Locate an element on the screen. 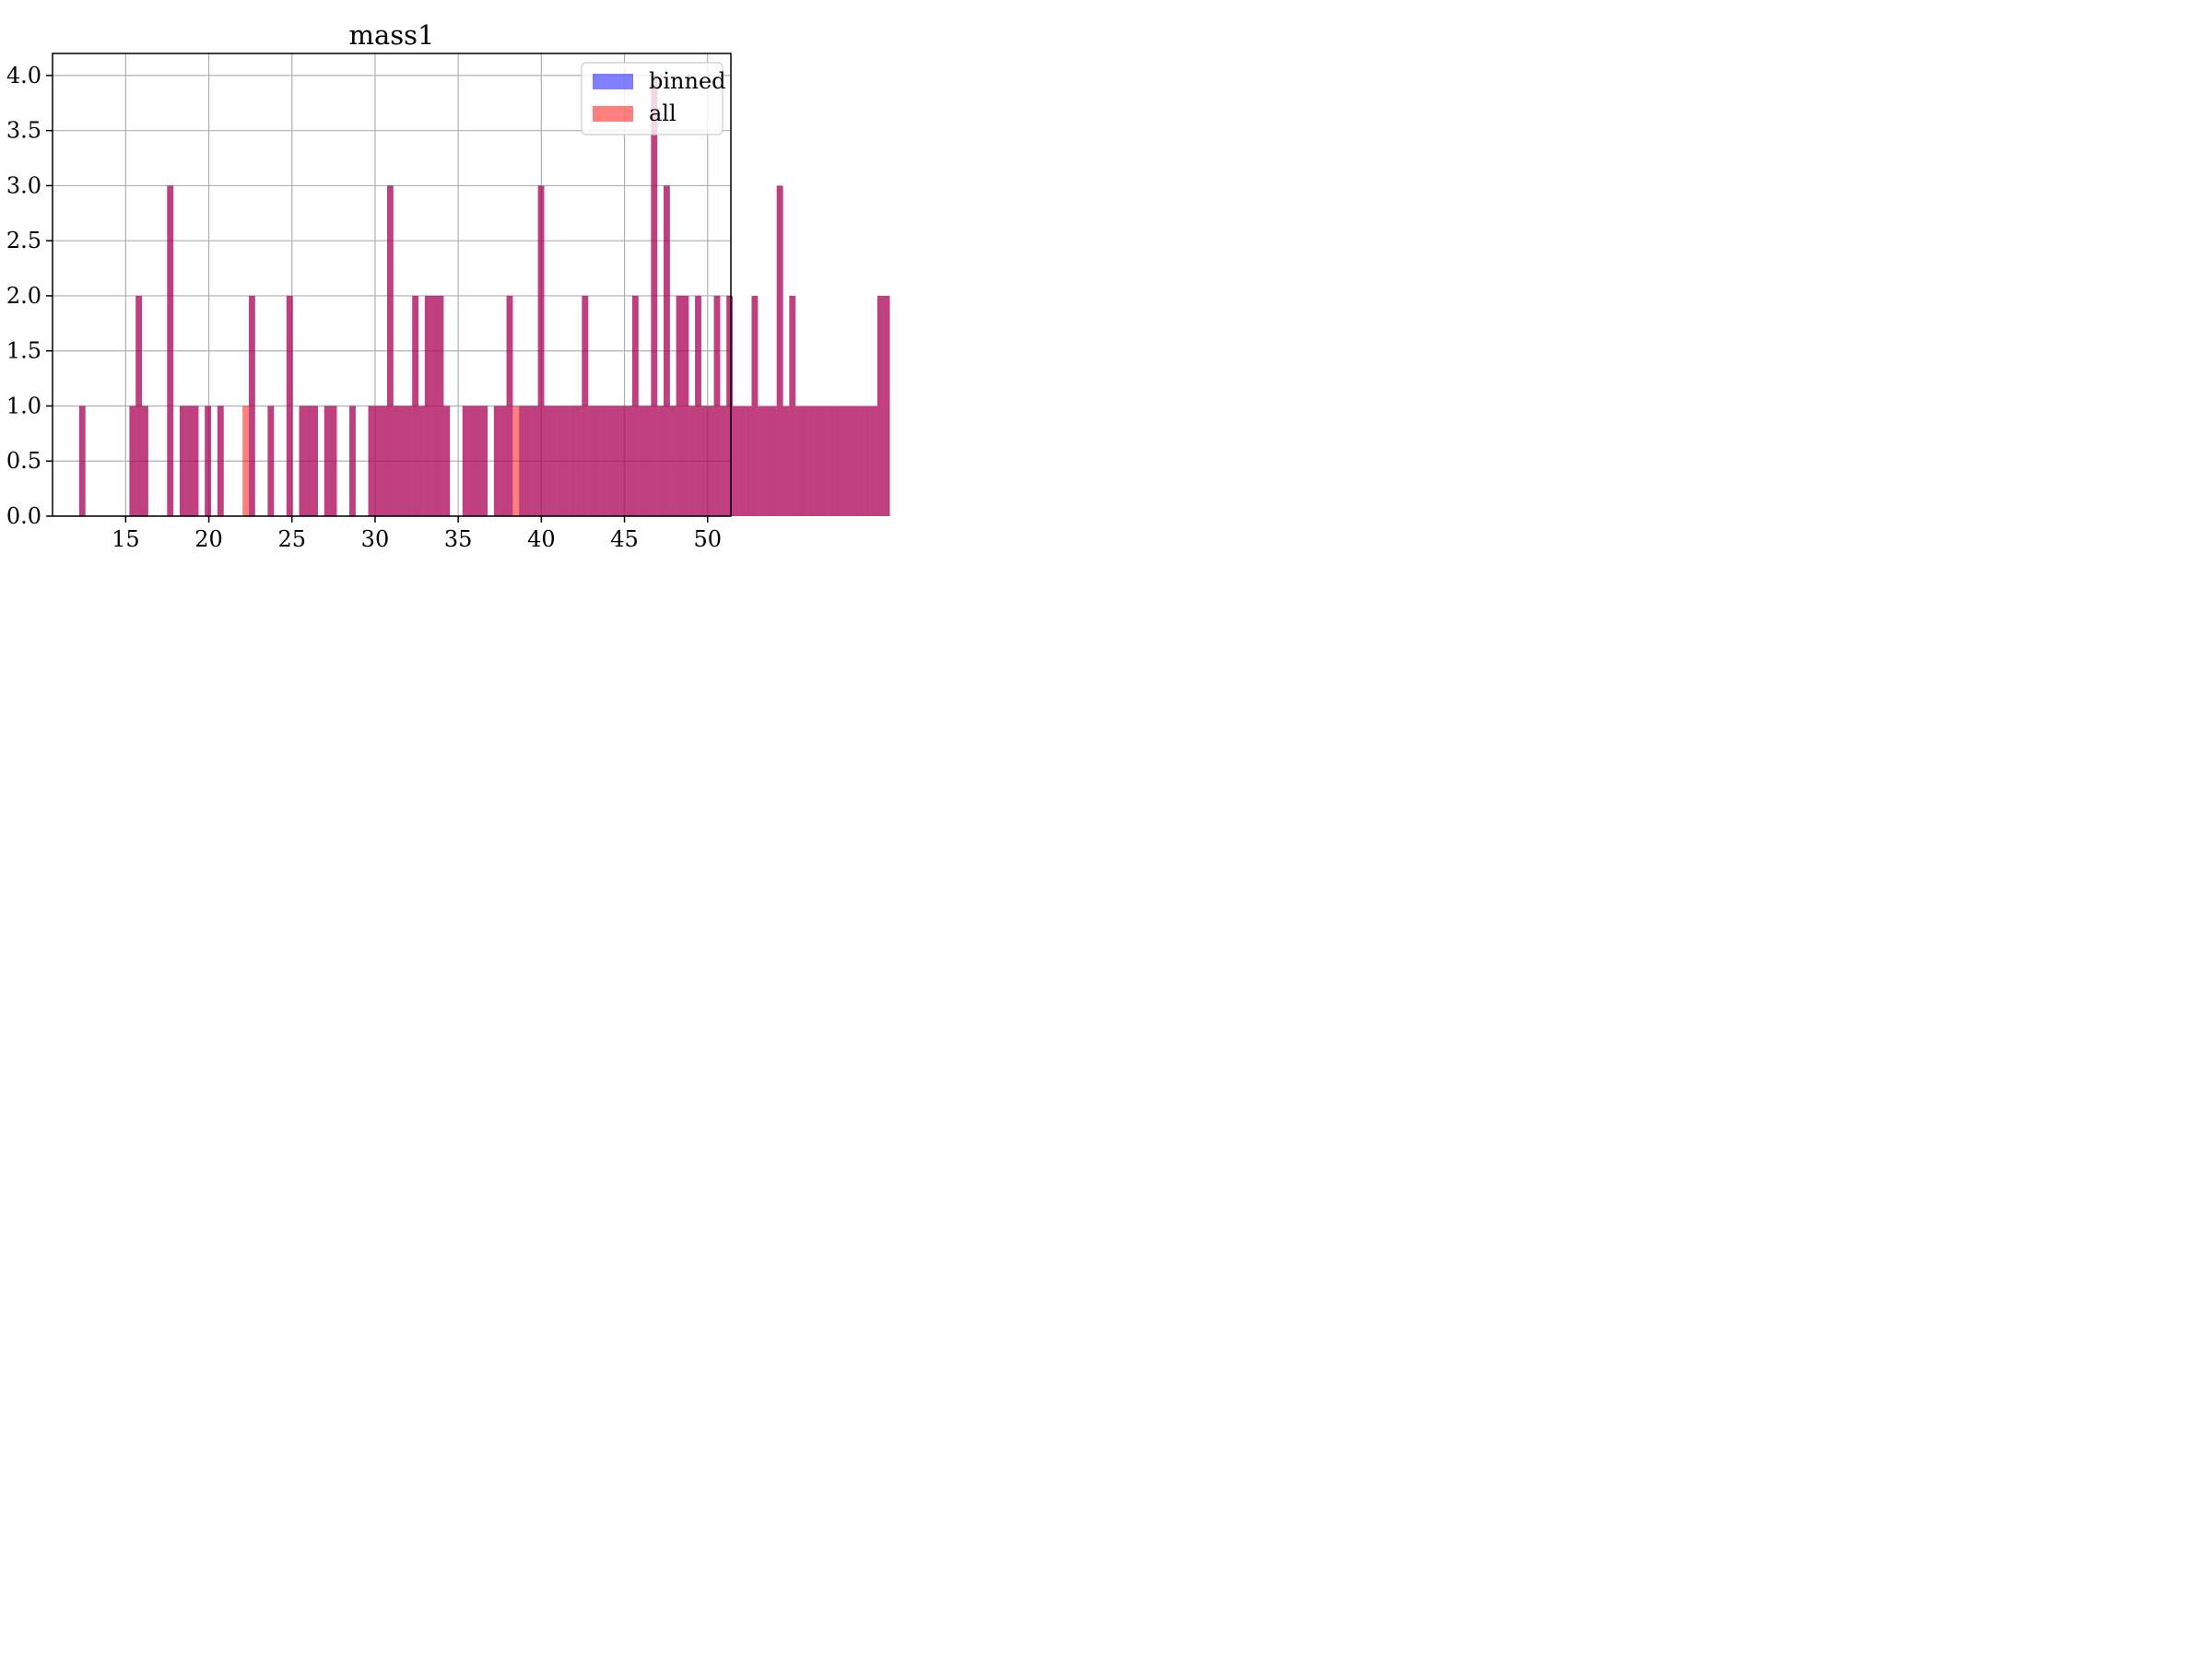 Image resolution: width=2212 pixels, height=1659 pixels. legend-label-all: all is located at coordinates (663, 113).